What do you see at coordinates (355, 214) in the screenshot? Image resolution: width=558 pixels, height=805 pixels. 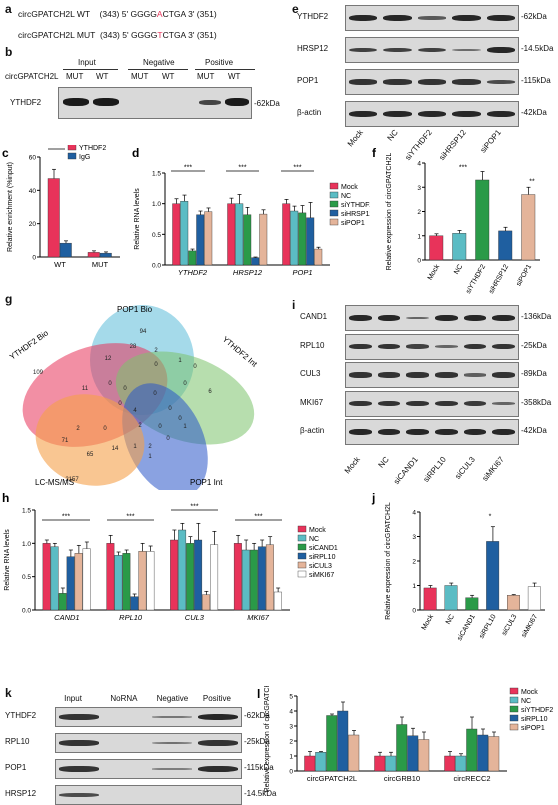 I see `legend-label: siHRSP12` at bounding box center [355, 214].